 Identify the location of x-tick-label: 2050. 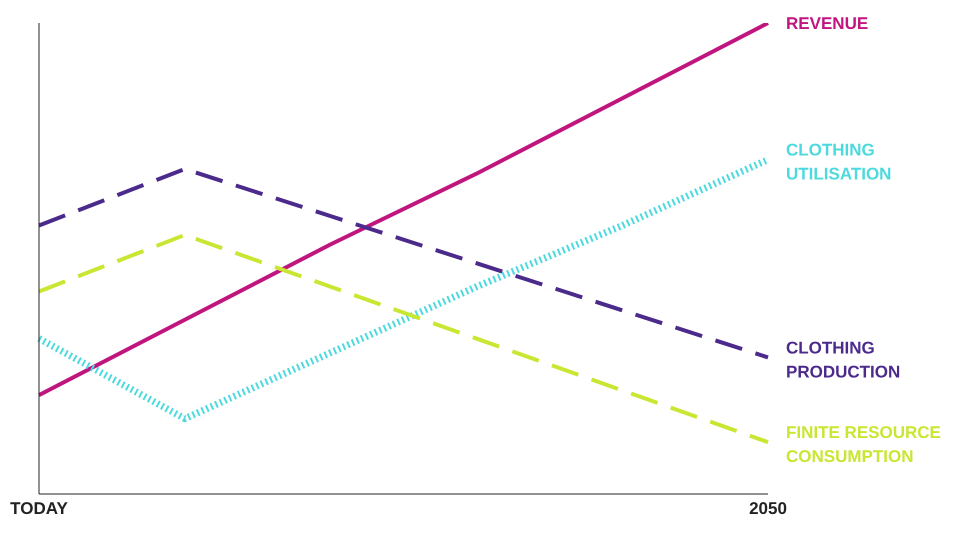
(768, 508).